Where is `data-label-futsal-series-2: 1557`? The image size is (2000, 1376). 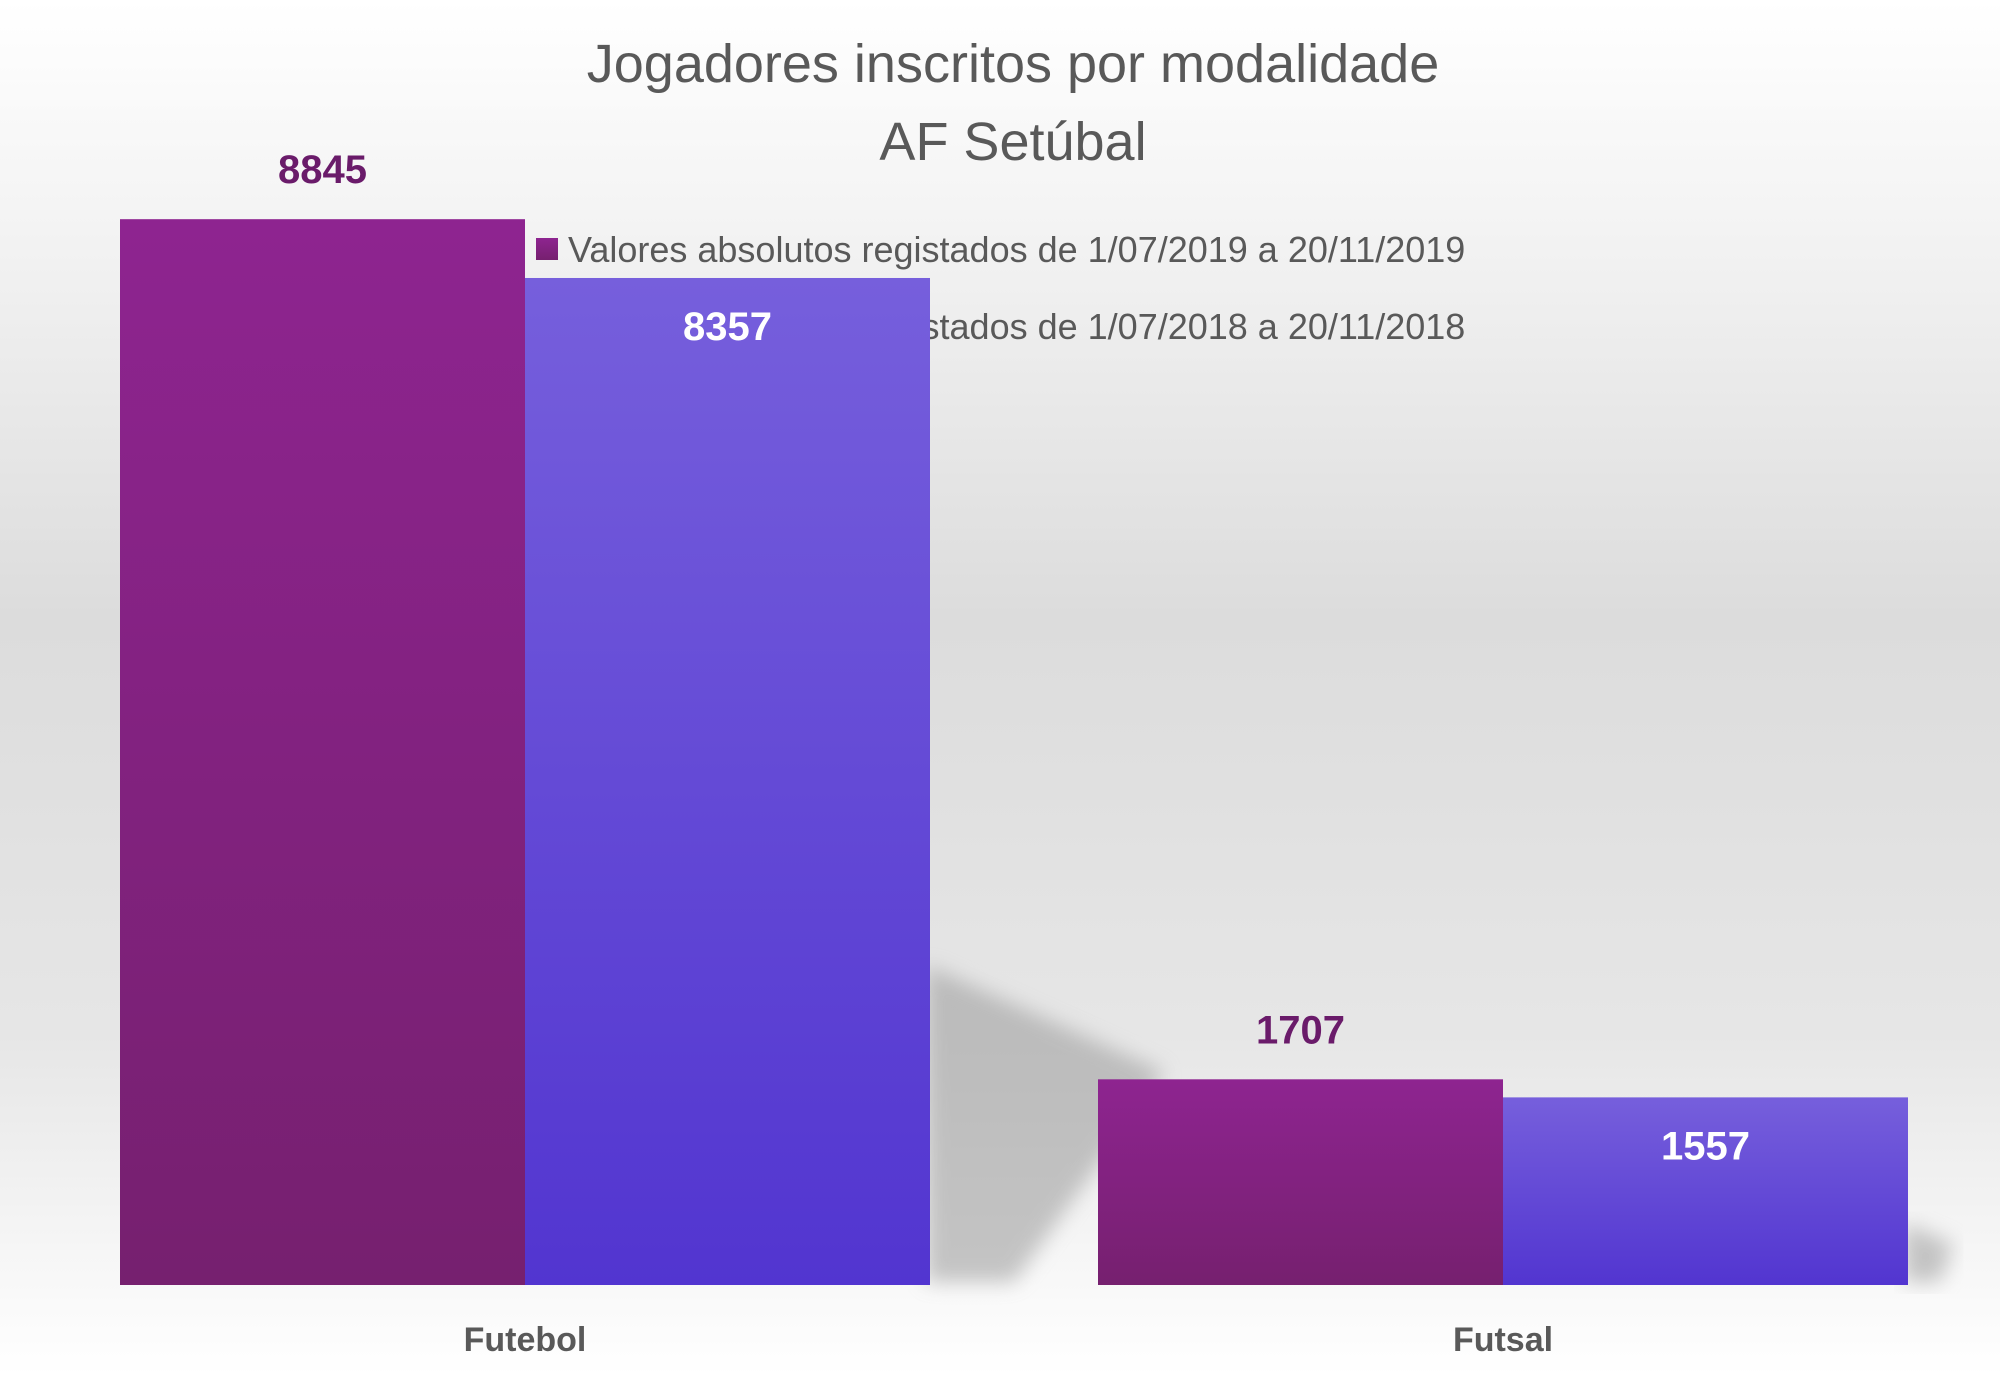
data-label-futsal-series-2: 1557 is located at coordinates (1705, 1146).